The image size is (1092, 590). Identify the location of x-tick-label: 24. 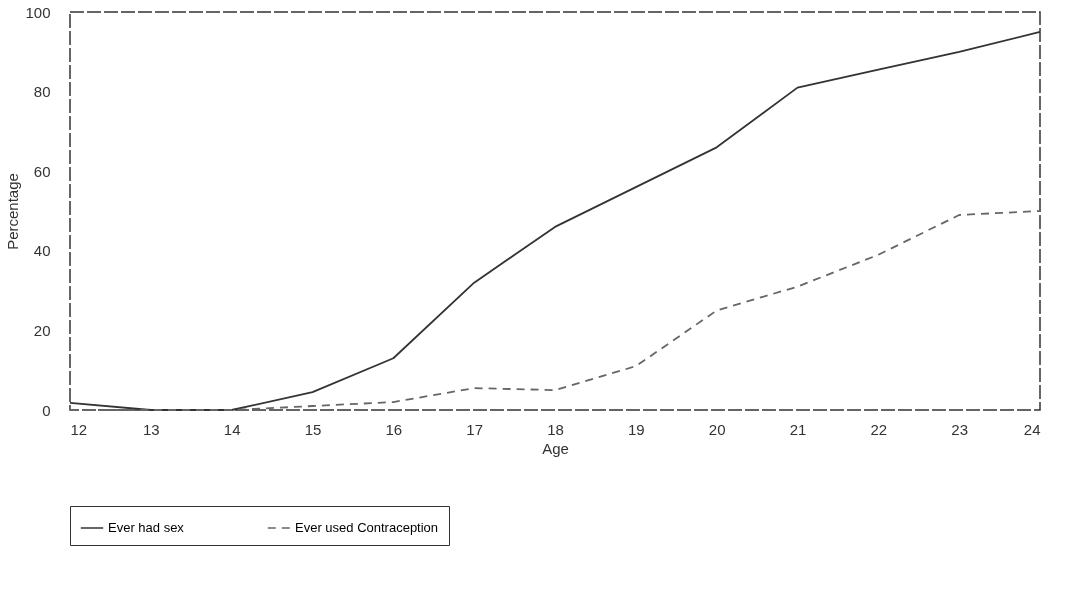
(1032, 429).